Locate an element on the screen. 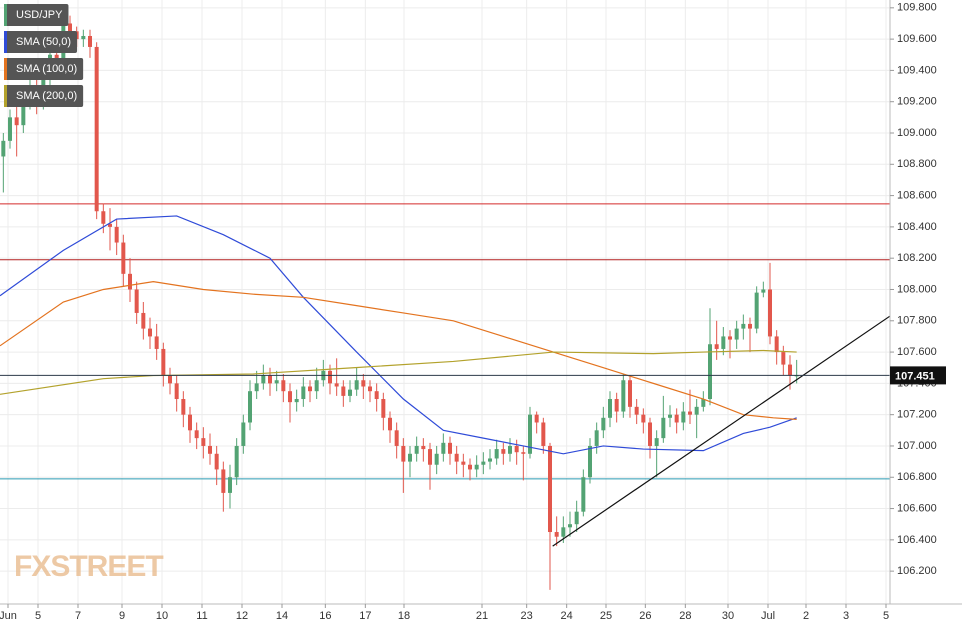 The image size is (962, 626). x-tick-label: 30 is located at coordinates (728, 616).